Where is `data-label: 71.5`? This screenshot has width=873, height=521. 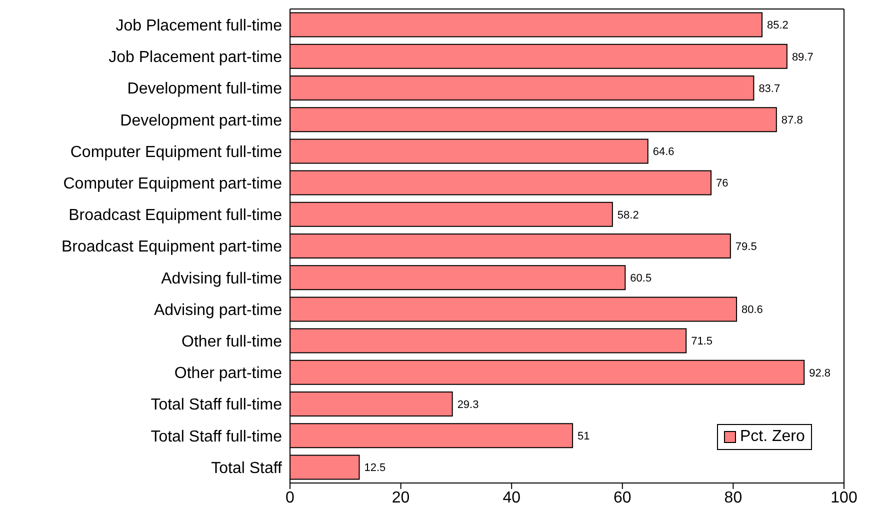
data-label: 71.5 is located at coordinates (702, 342).